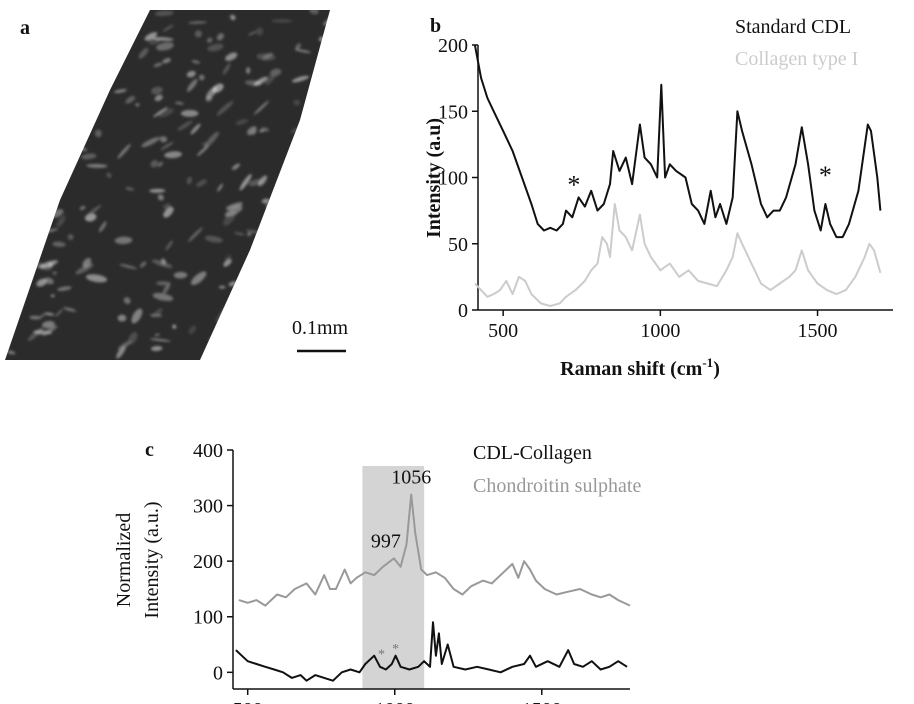  Describe the element at coordinates (124, 560) in the screenshot. I see `y-axis-label: Normalized` at that location.